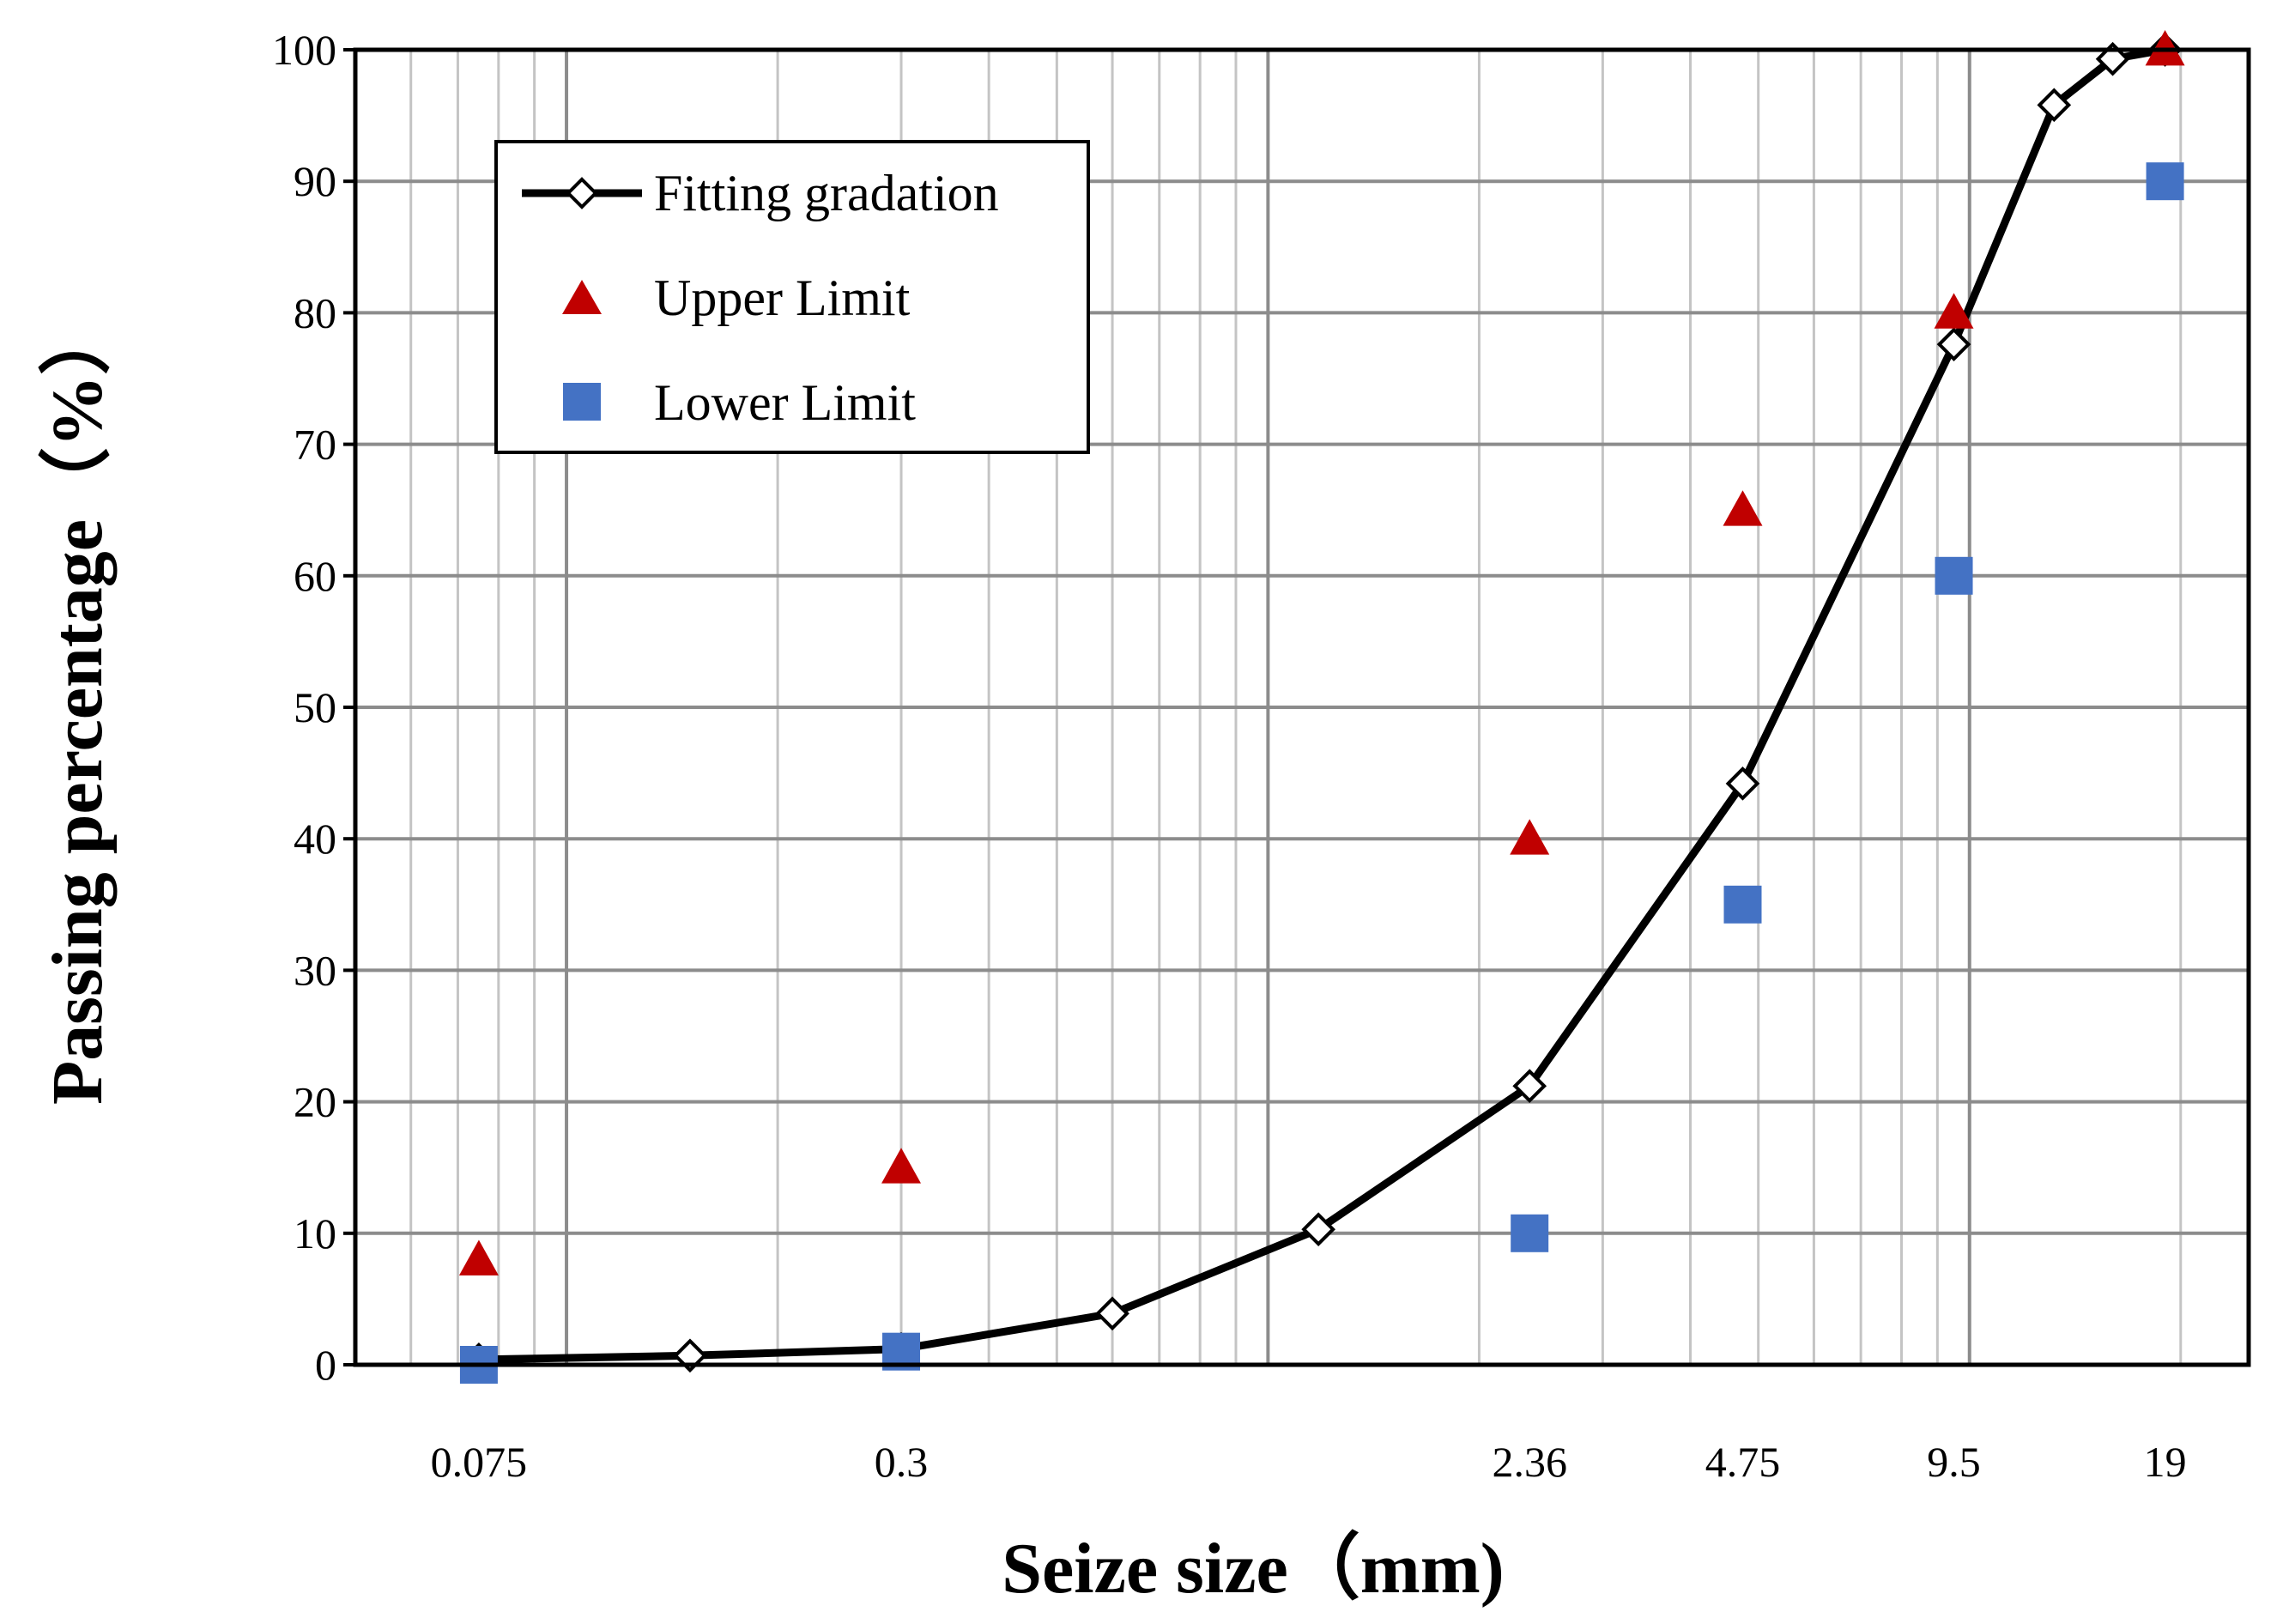  Describe the element at coordinates (315, 312) in the screenshot. I see `y-tick-label: 80` at that location.